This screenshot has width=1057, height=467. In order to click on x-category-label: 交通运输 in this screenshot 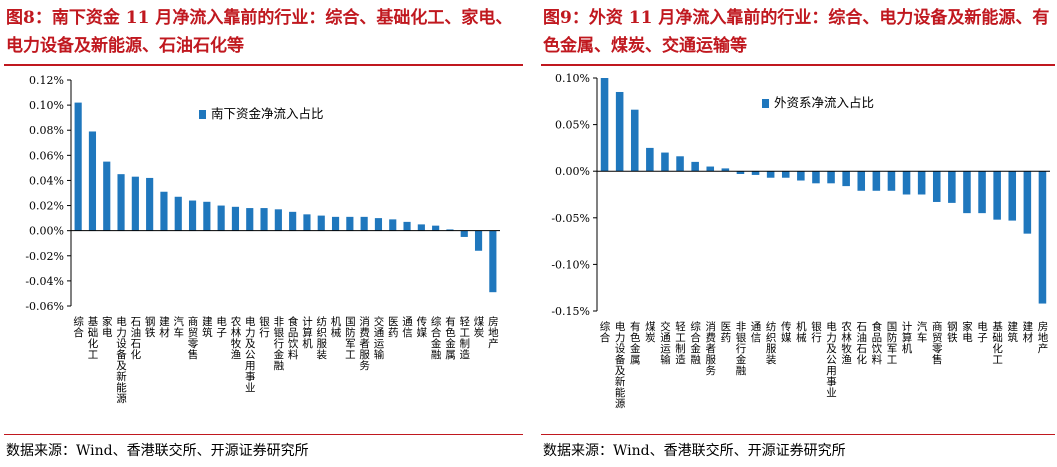, I will do `click(665, 342)`.